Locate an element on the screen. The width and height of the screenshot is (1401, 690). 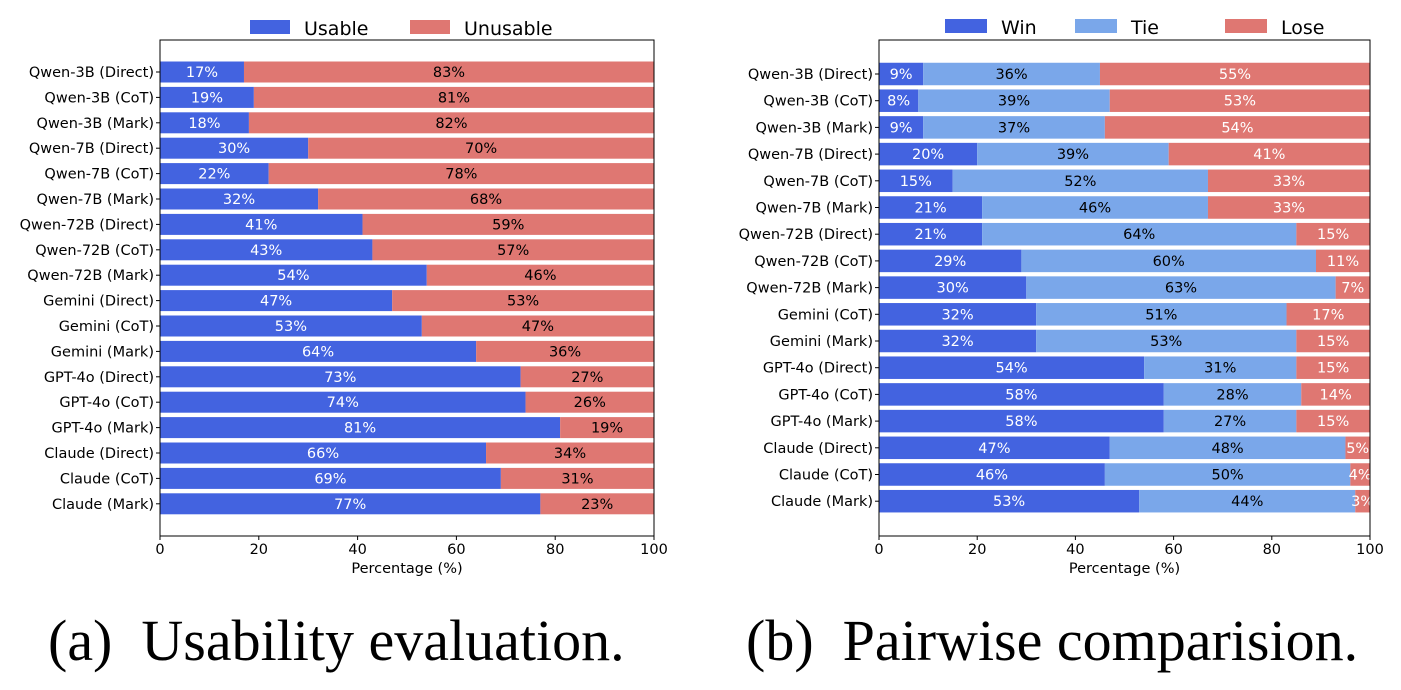
bar-win-gpt-4o-cot is located at coordinates (1021, 394).